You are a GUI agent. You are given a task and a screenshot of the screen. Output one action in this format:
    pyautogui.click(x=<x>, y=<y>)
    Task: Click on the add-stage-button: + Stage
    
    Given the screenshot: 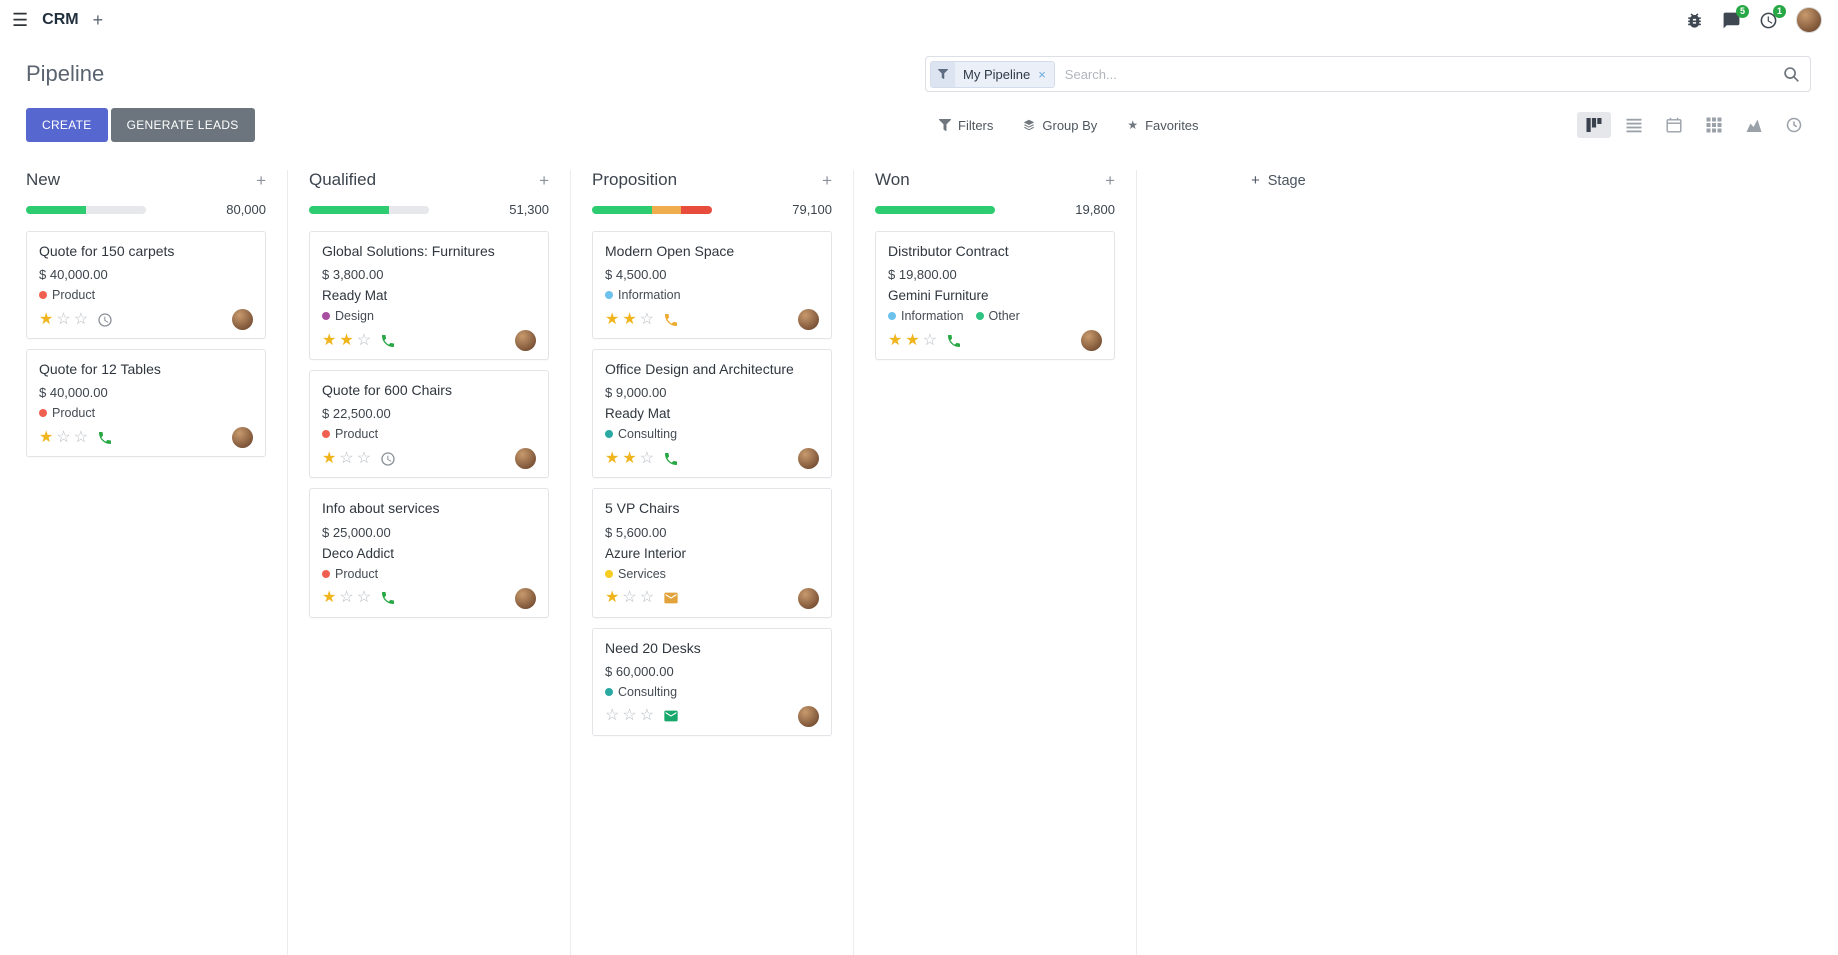 What is the action you would take?
    pyautogui.click(x=1278, y=180)
    